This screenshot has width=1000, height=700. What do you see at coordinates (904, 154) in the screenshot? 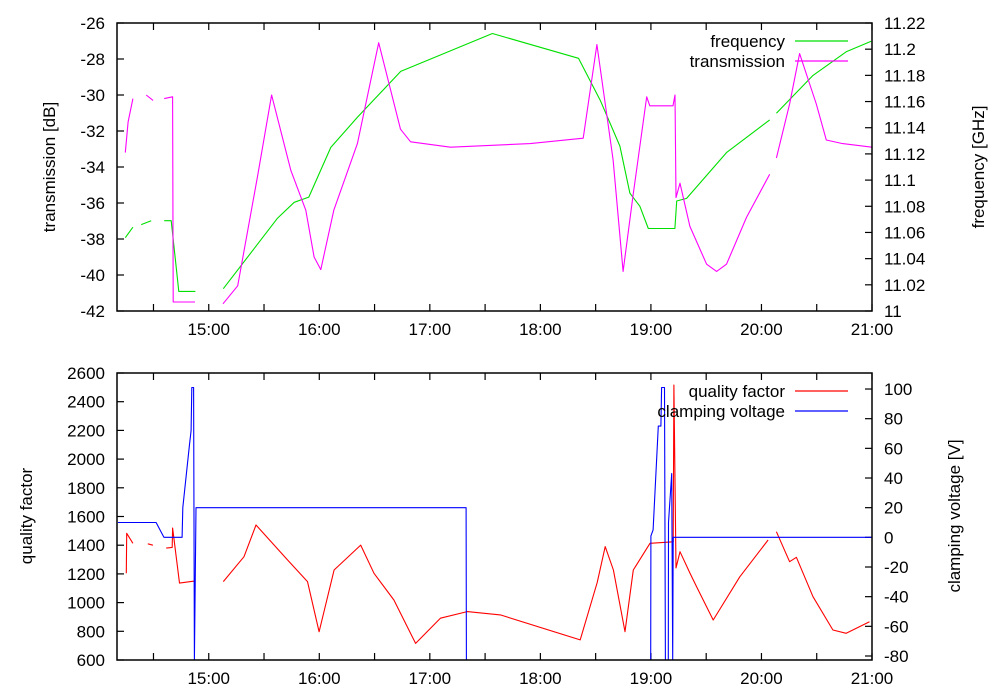
I see `y2-tick-label: 11.12` at bounding box center [904, 154].